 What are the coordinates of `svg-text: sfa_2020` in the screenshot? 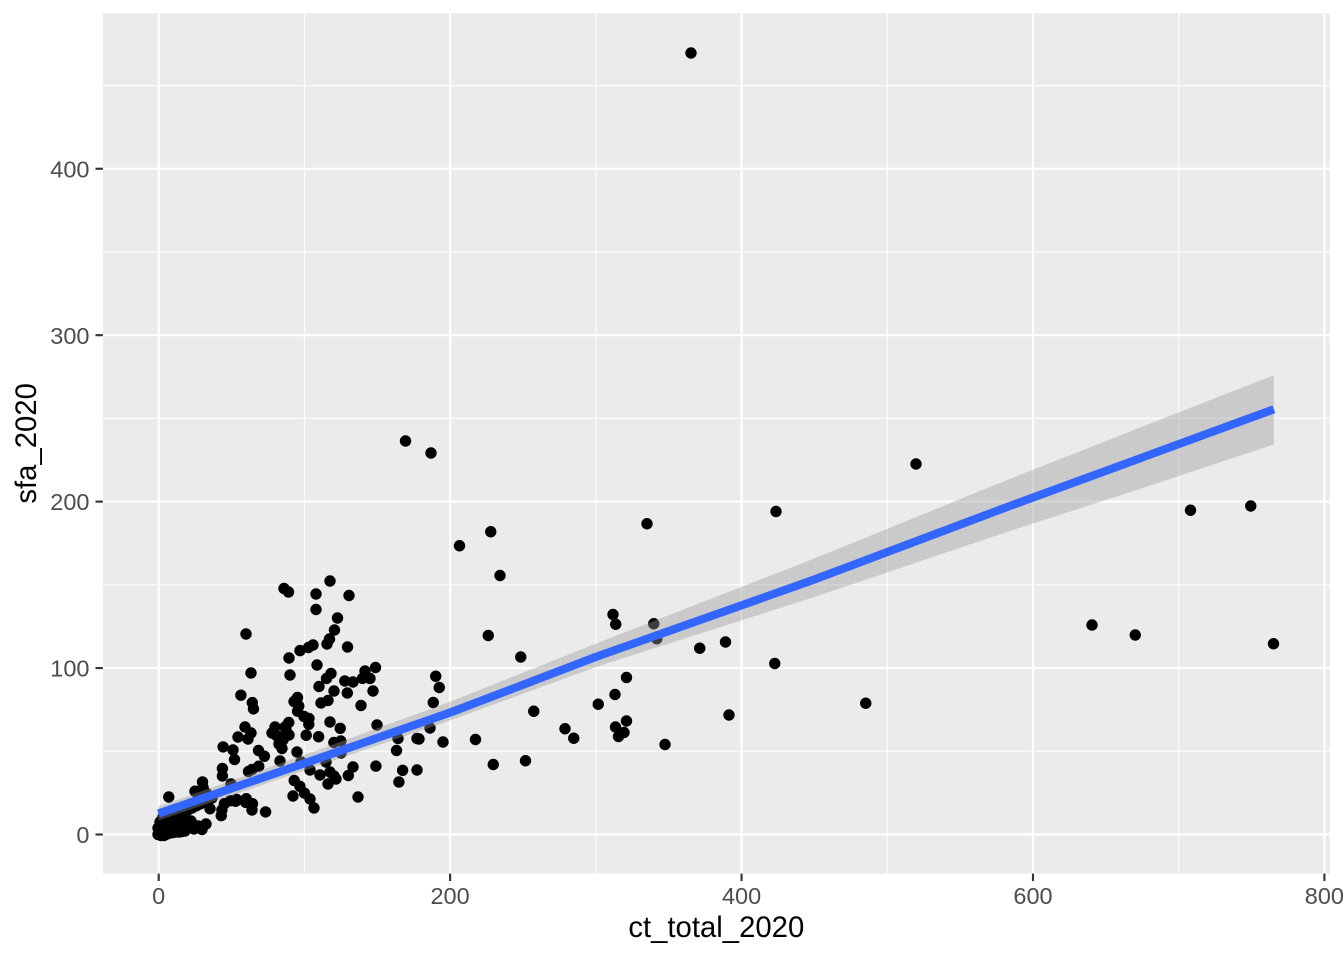 It's located at (26, 443).